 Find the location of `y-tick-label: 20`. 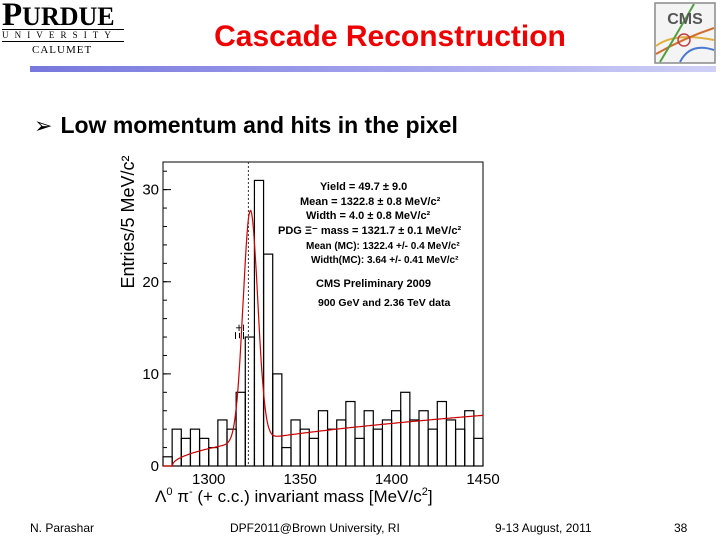

y-tick-label: 20 is located at coordinates (150, 282).